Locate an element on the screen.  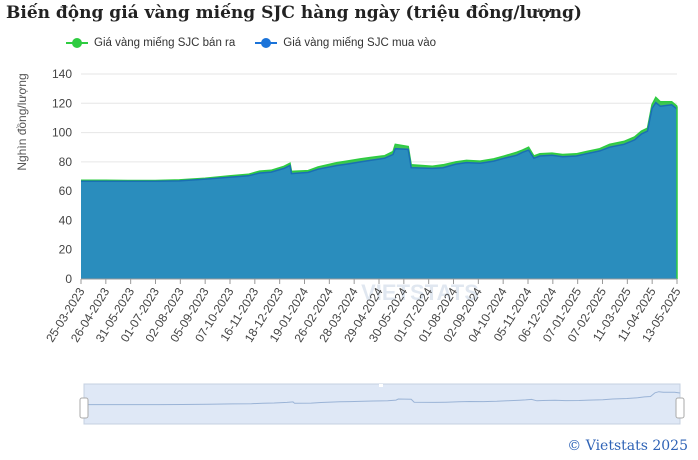
navigator-top-grip-icon is located at coordinates (381, 385).